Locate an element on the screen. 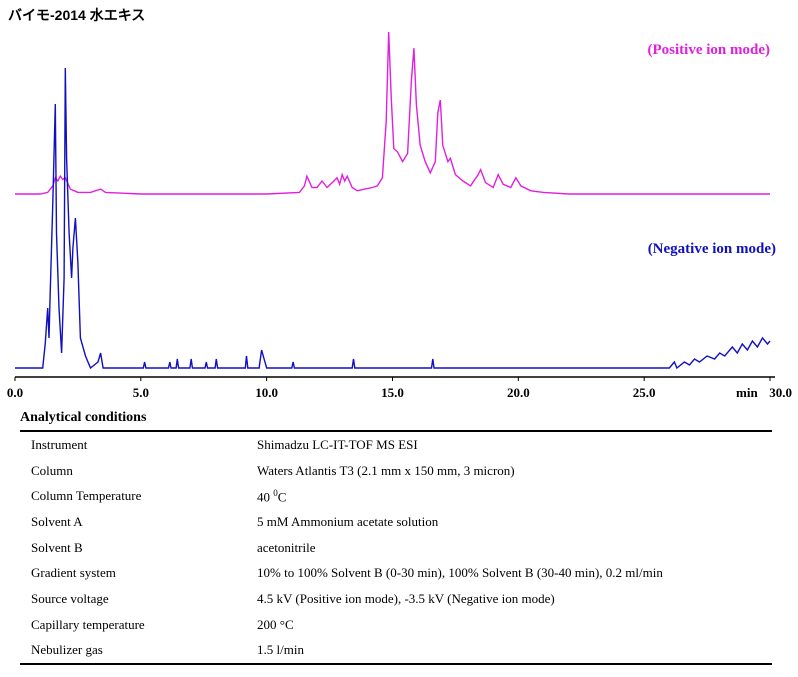  x-tick-label: 20.0 is located at coordinates (518, 392).